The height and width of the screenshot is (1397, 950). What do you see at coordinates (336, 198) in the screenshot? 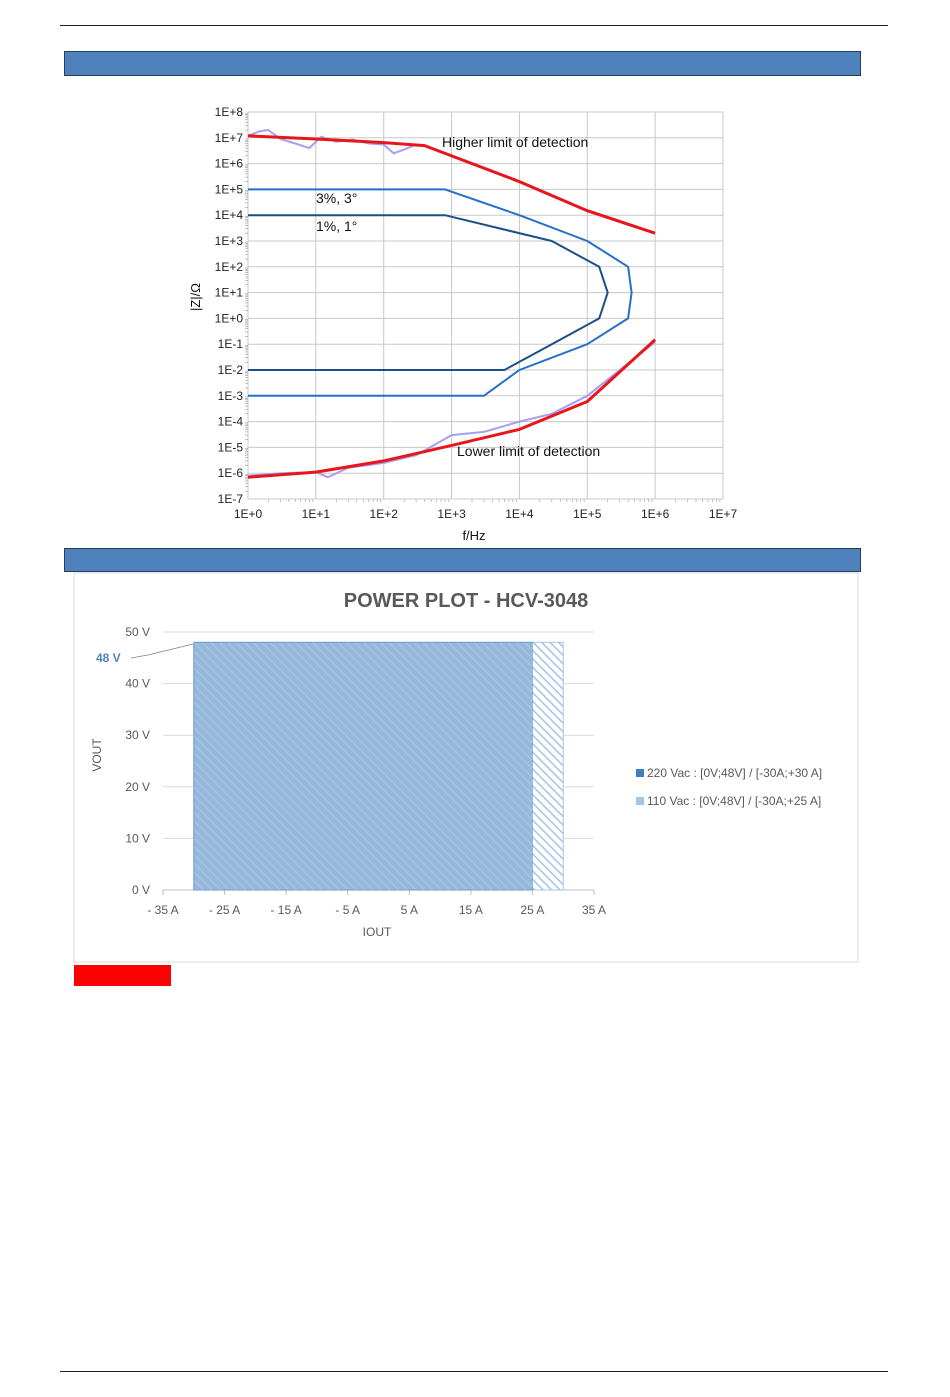
I see `accuracy-3pct-label: 3%, 3°` at bounding box center [336, 198].